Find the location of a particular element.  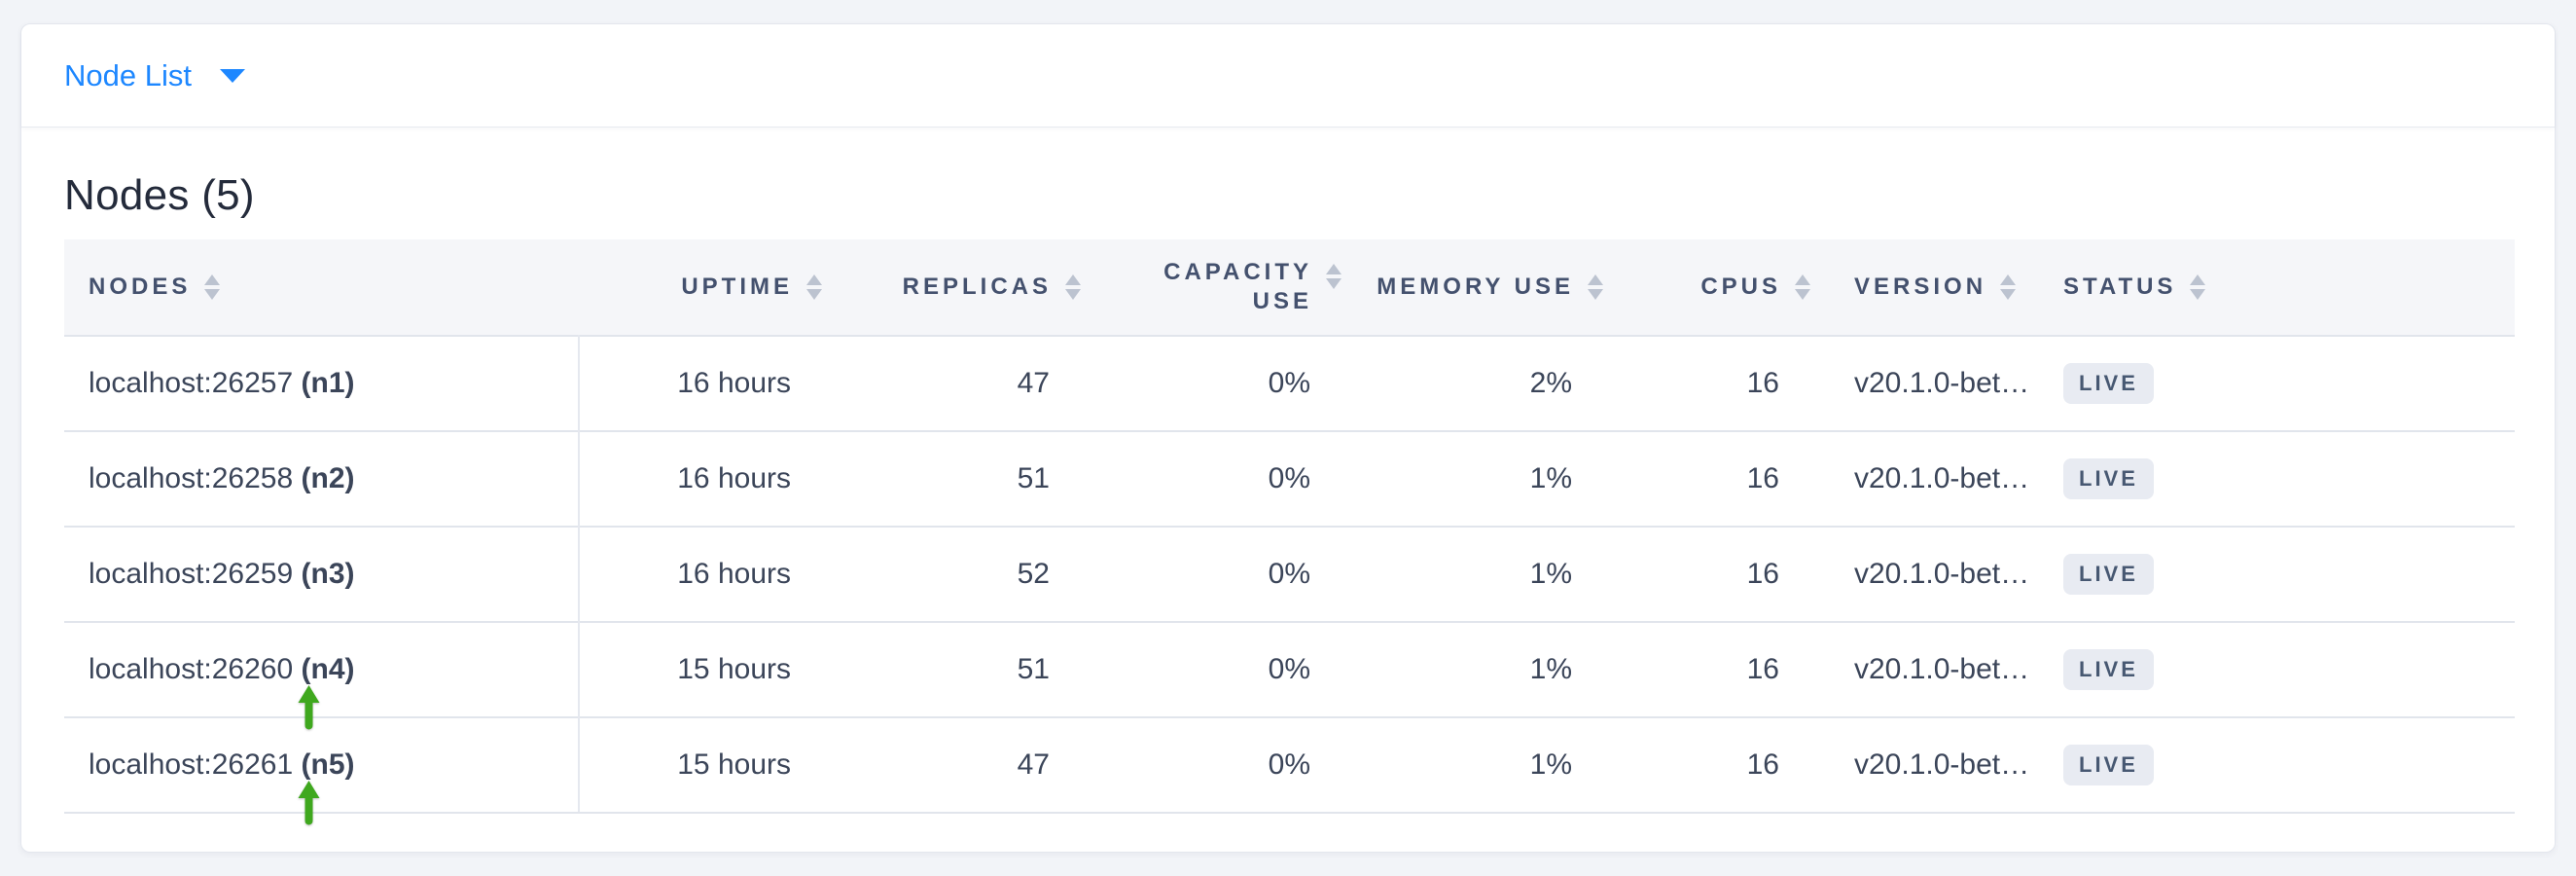

column-header-version: VERSION is located at coordinates (1932, 288).